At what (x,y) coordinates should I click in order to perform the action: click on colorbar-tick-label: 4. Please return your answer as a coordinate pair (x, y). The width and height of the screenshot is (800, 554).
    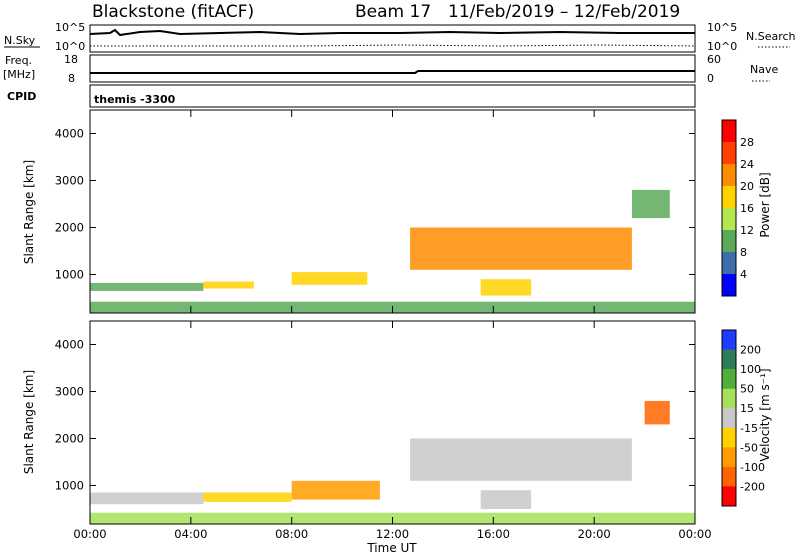
    Looking at the image, I should click on (743, 274).